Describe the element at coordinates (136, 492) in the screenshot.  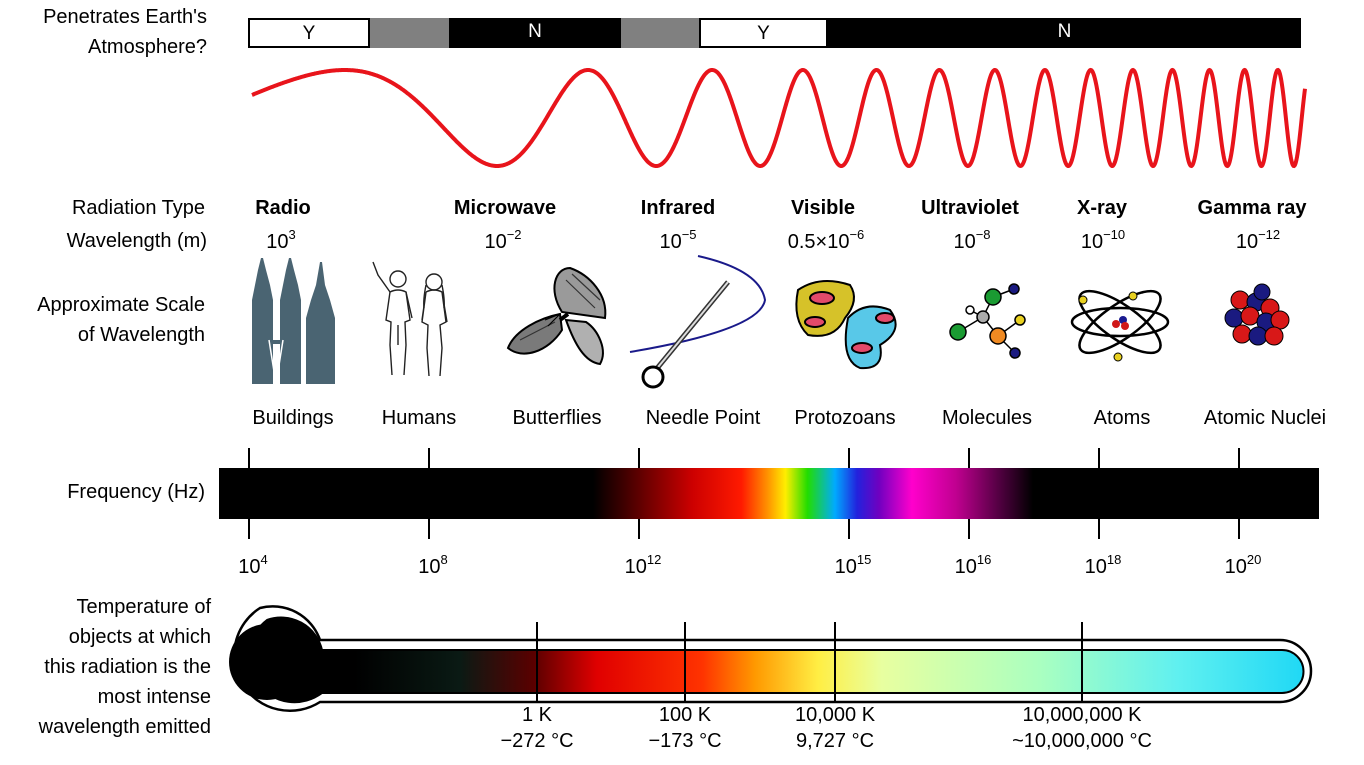
I see `frequency-label: Frequency (Hz)` at that location.